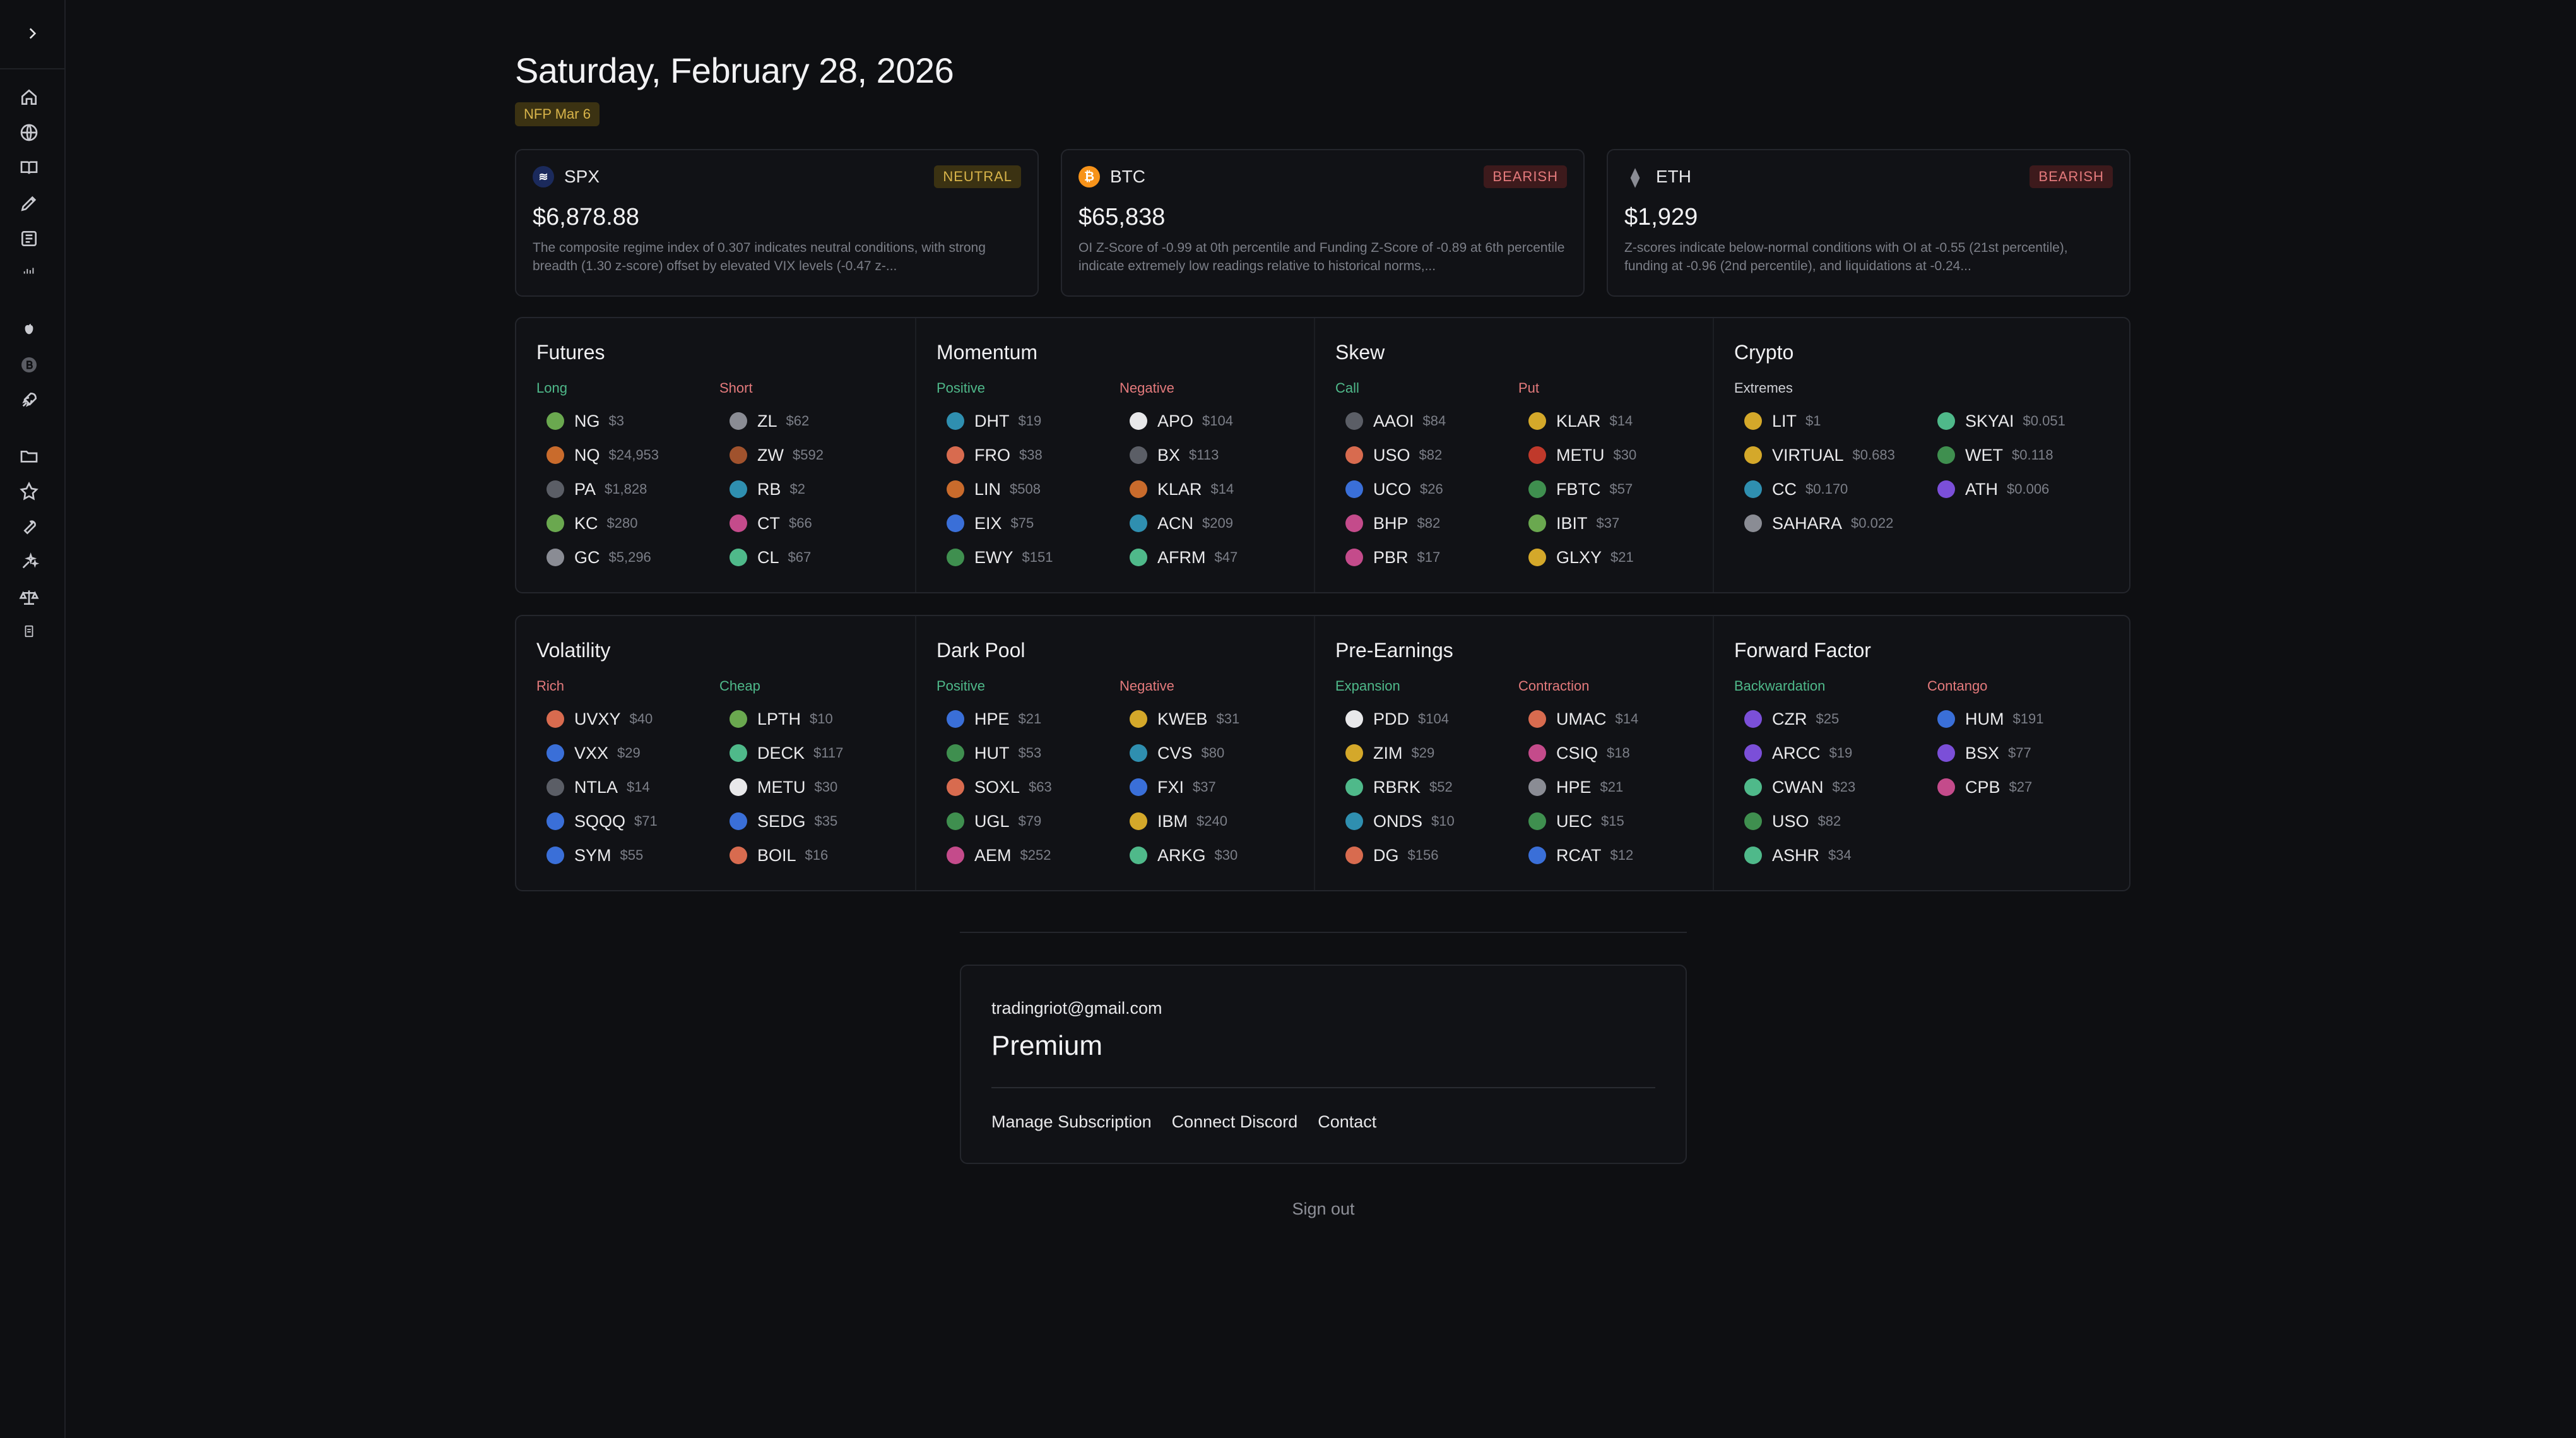  Describe the element at coordinates (627, 787) in the screenshot. I see `ticker-row: NTLA $14` at that location.